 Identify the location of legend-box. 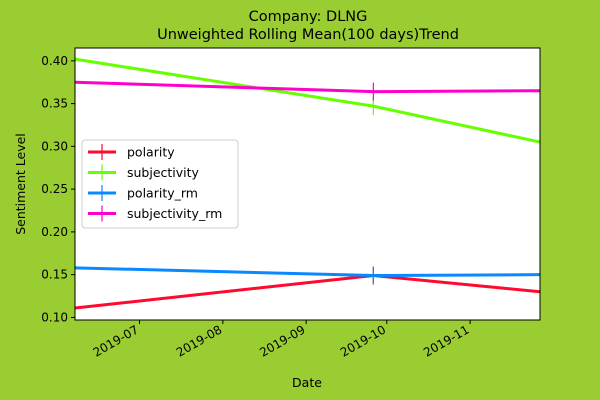
(160, 184).